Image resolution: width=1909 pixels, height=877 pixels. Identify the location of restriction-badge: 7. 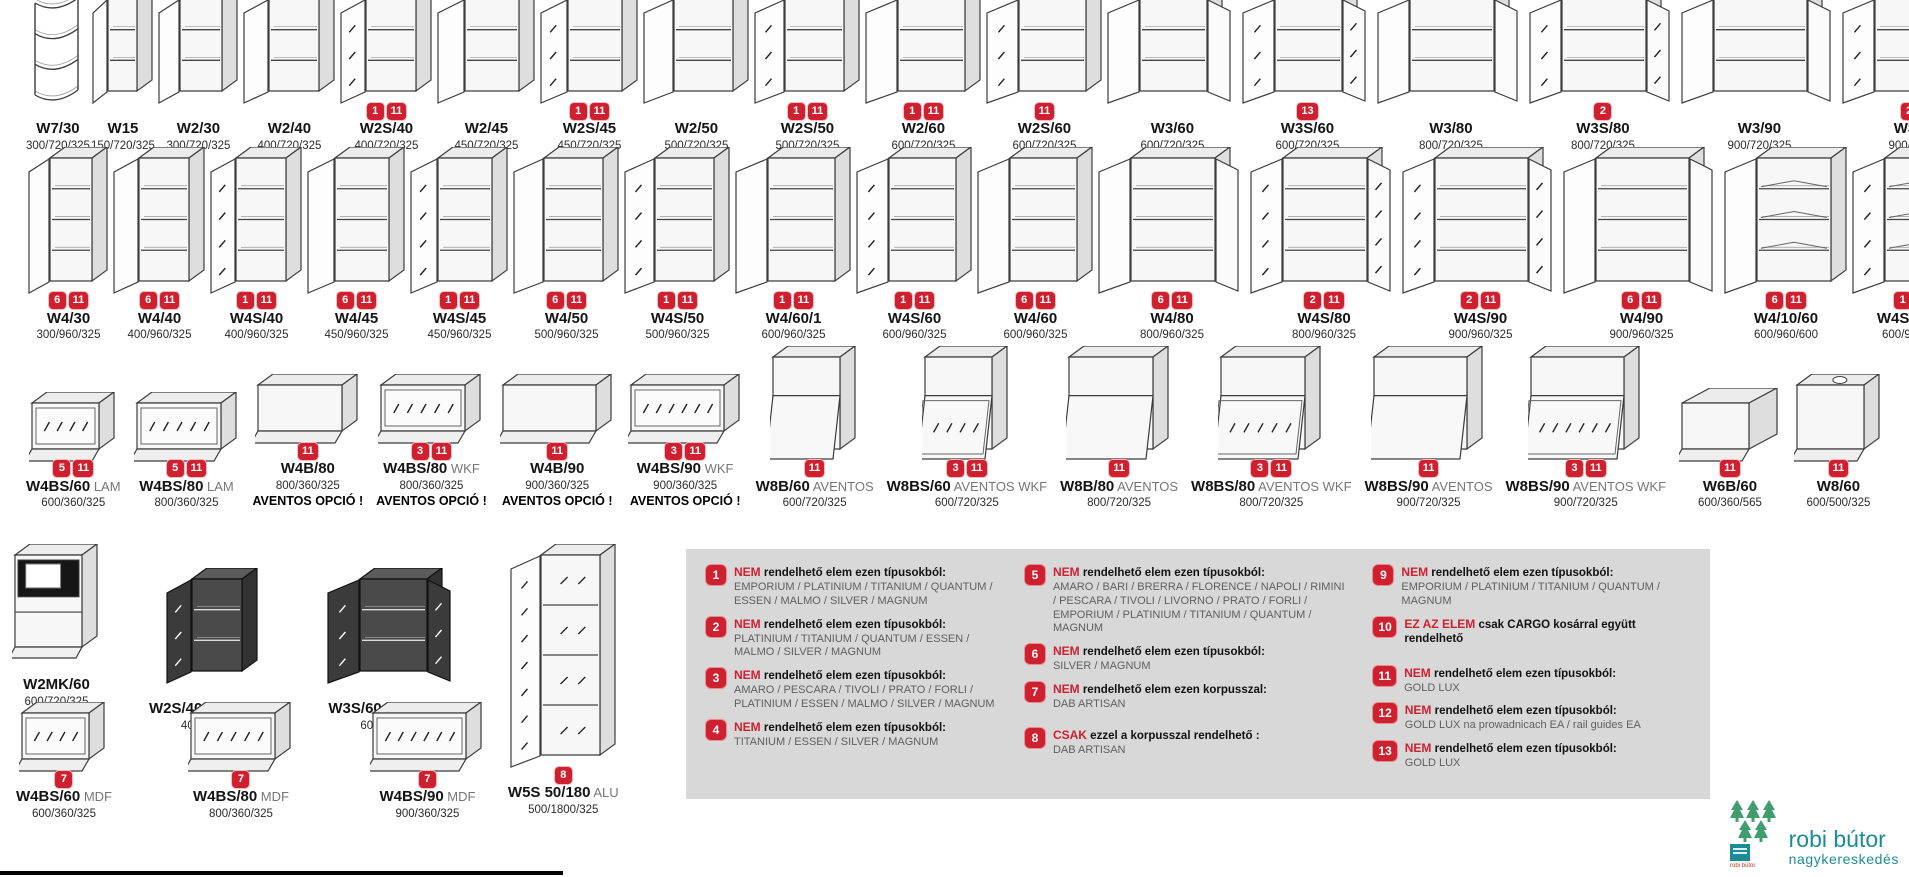
(427, 779).